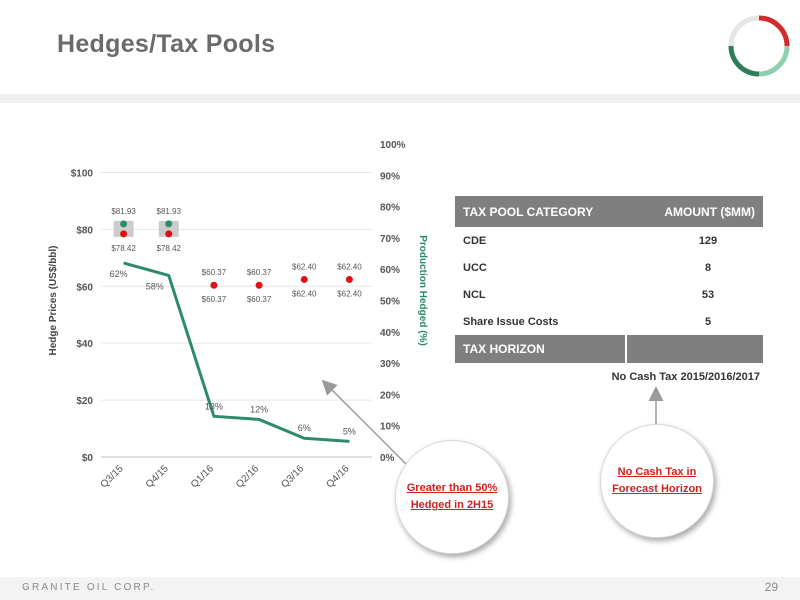 This screenshot has width=800, height=600. I want to click on y-tick-label: $80, so click(84, 230).